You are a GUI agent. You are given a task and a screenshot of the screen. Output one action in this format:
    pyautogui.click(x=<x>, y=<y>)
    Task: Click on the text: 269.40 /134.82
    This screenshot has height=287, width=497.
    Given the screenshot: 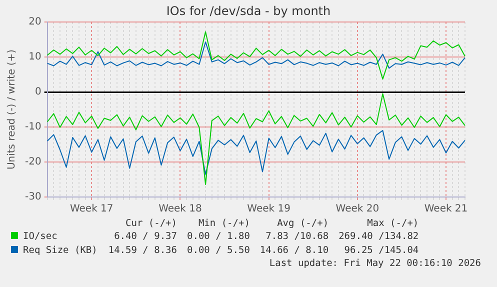 What is the action you would take?
    pyautogui.click(x=378, y=237)
    